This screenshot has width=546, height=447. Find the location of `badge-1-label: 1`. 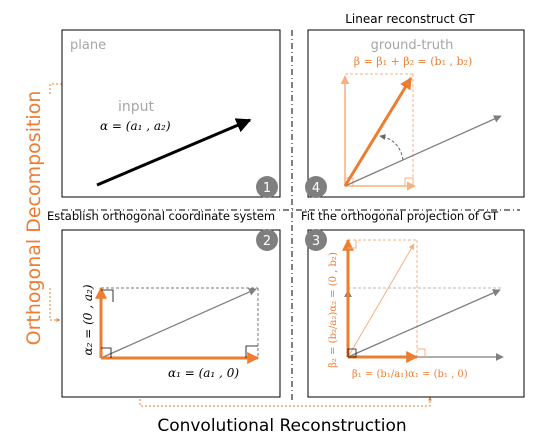

badge-1-label: 1 is located at coordinates (267, 188).